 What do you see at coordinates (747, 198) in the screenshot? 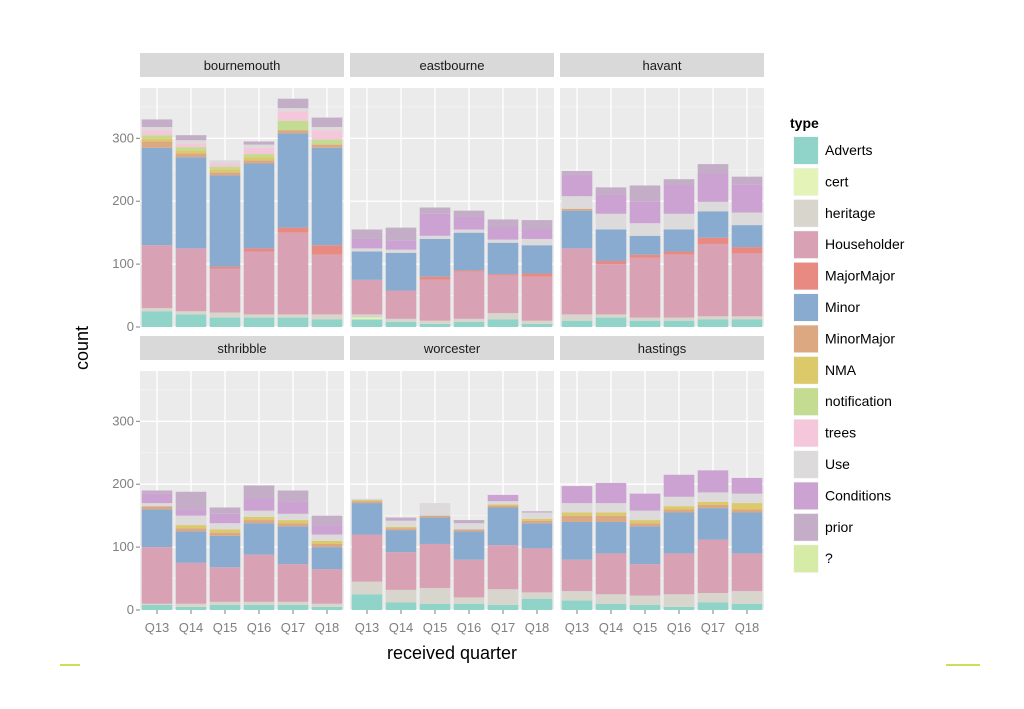
I see `bar-segment-havant-Q18-conditions` at bounding box center [747, 198].